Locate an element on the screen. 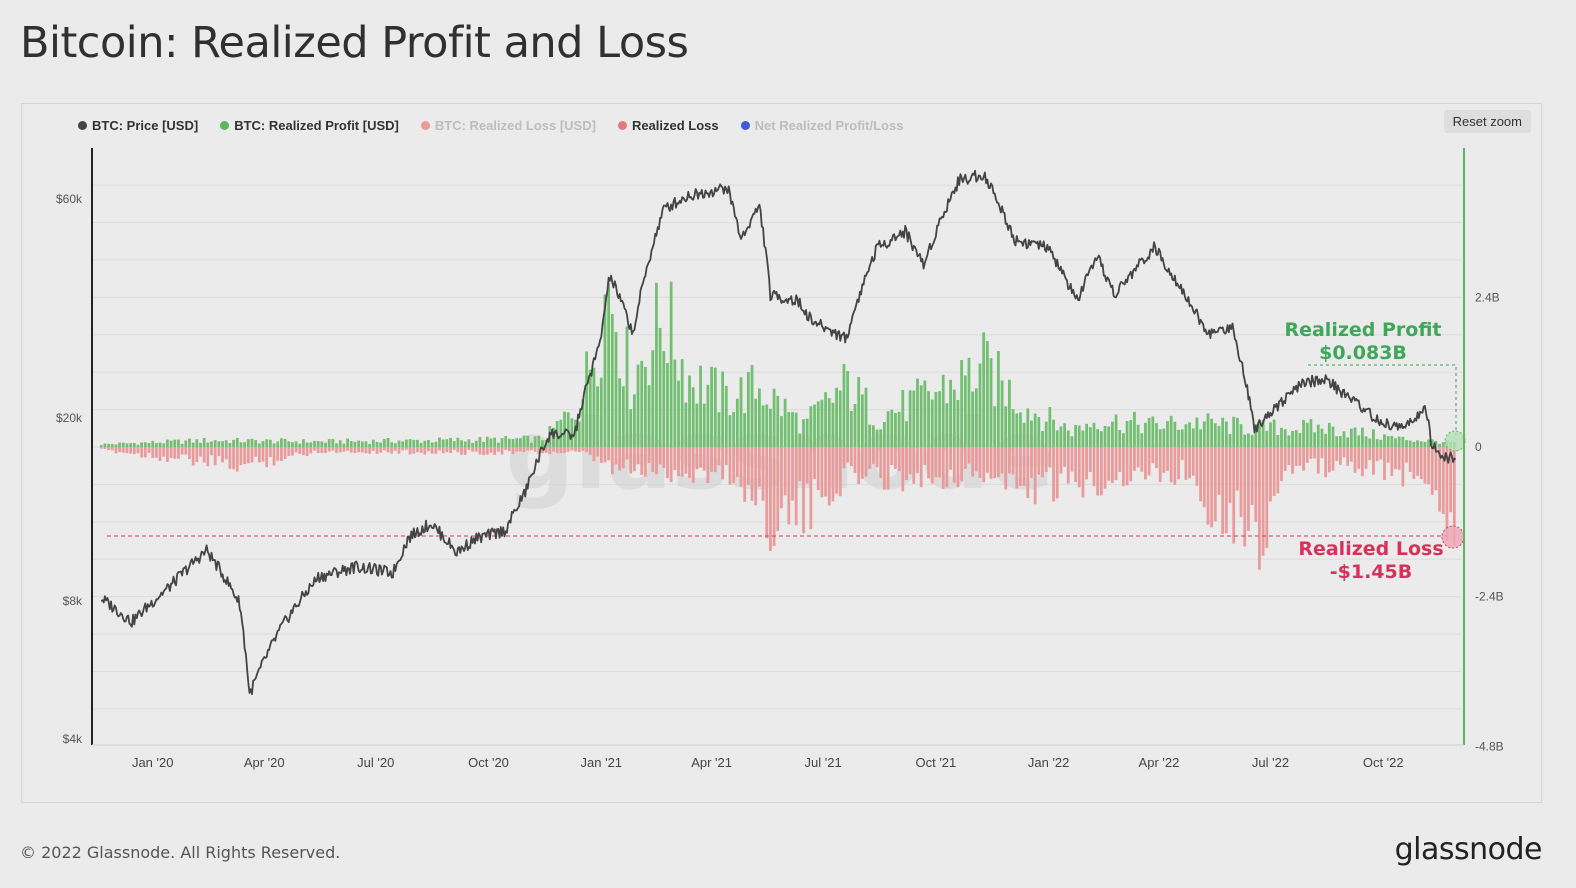 The height and width of the screenshot is (888, 1576). legend-item: BTC: Price [USD] is located at coordinates (138, 125).